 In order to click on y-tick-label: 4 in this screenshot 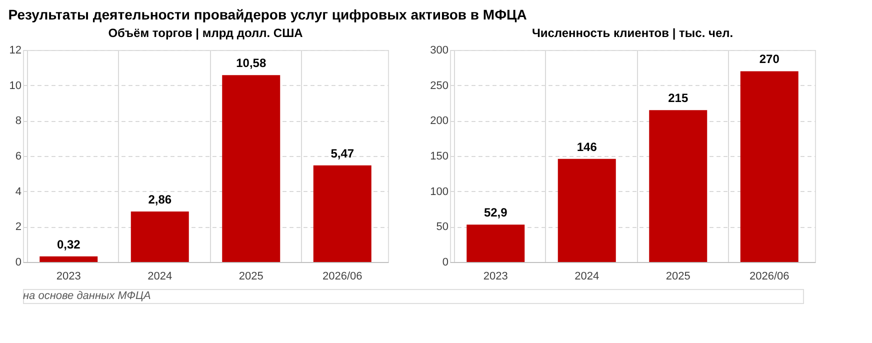, I will do `click(18, 192)`.